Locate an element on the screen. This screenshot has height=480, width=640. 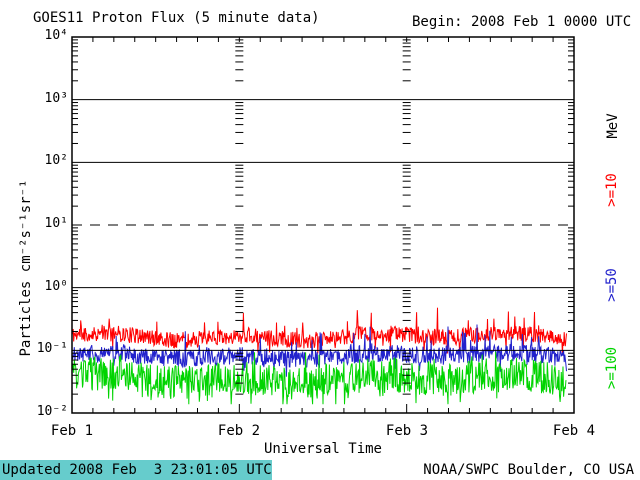
updated-highlight-bar is located at coordinates (136, 470).